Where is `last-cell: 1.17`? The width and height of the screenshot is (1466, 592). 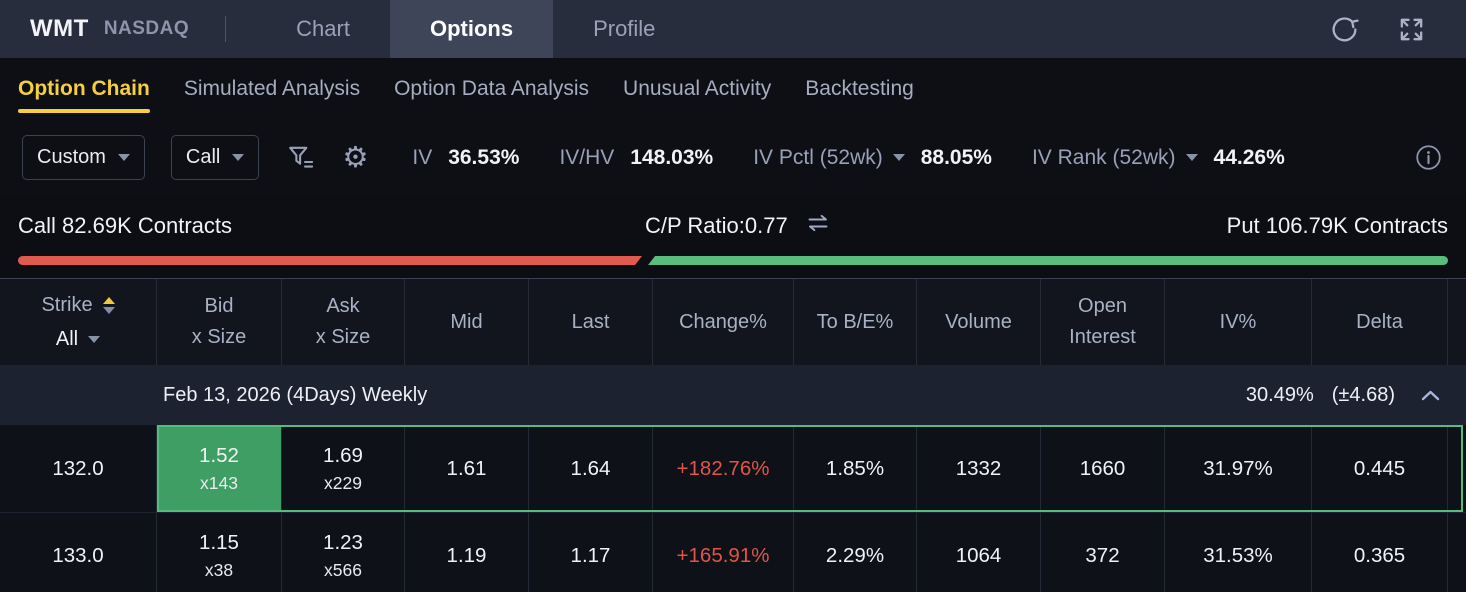 last-cell: 1.17 is located at coordinates (591, 552).